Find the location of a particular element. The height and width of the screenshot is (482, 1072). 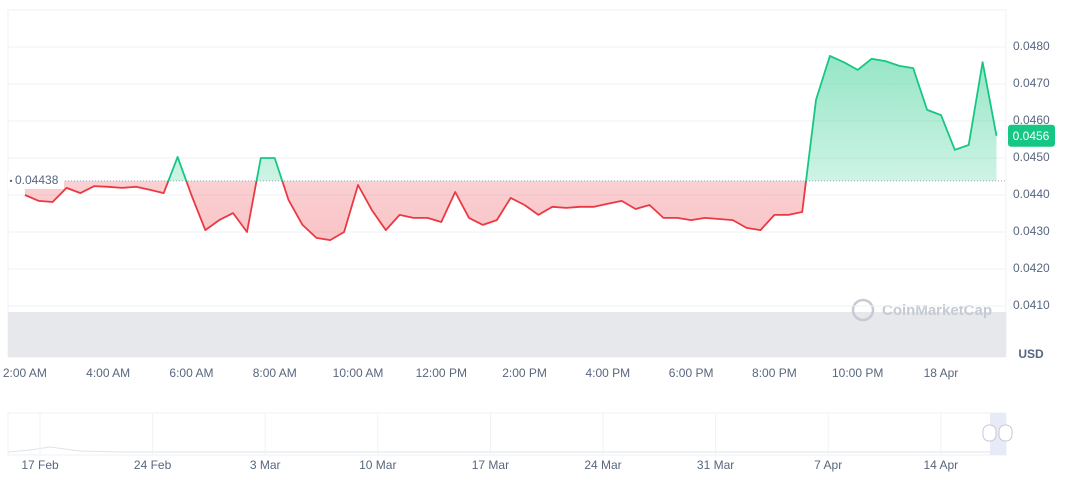

unit-label: USD is located at coordinates (1031, 354).